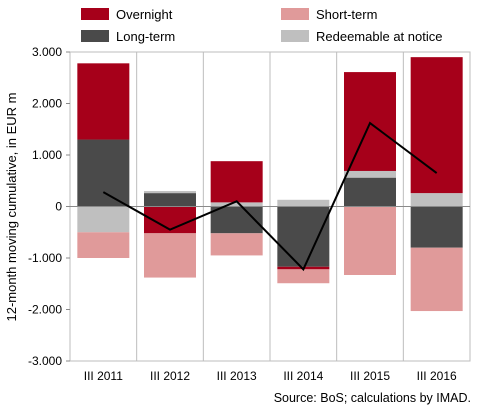 Image resolution: width=490 pixels, height=410 pixels. I want to click on legend-label-long-term: Long-term, so click(145, 36).